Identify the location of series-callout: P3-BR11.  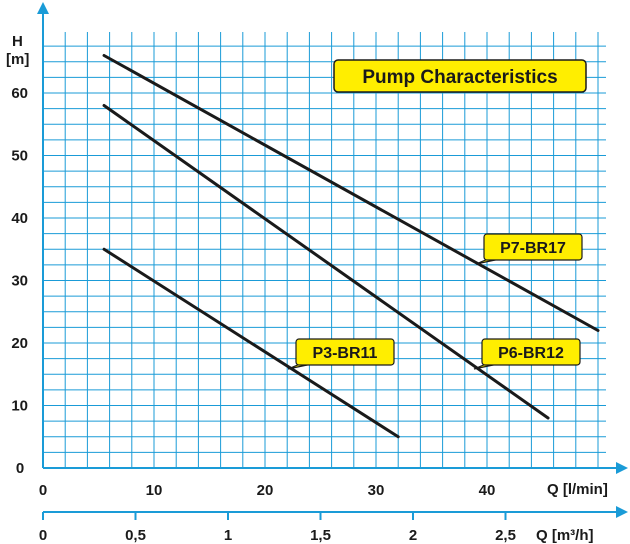
(341, 354).